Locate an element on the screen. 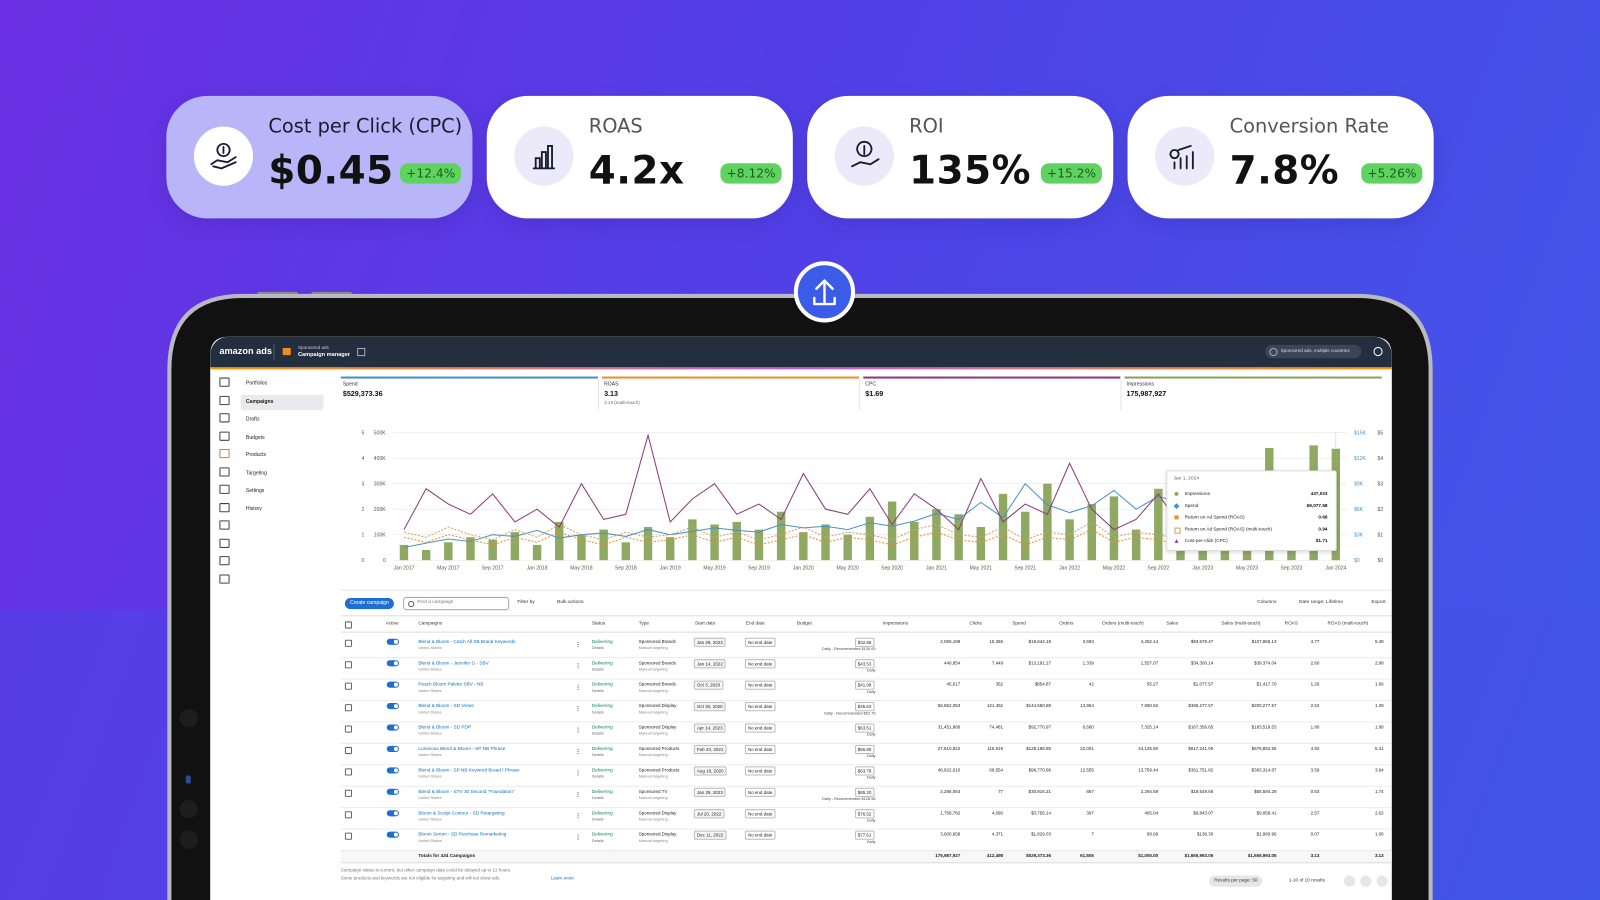  start-date: Aug 18, 2020 is located at coordinates (710, 771).